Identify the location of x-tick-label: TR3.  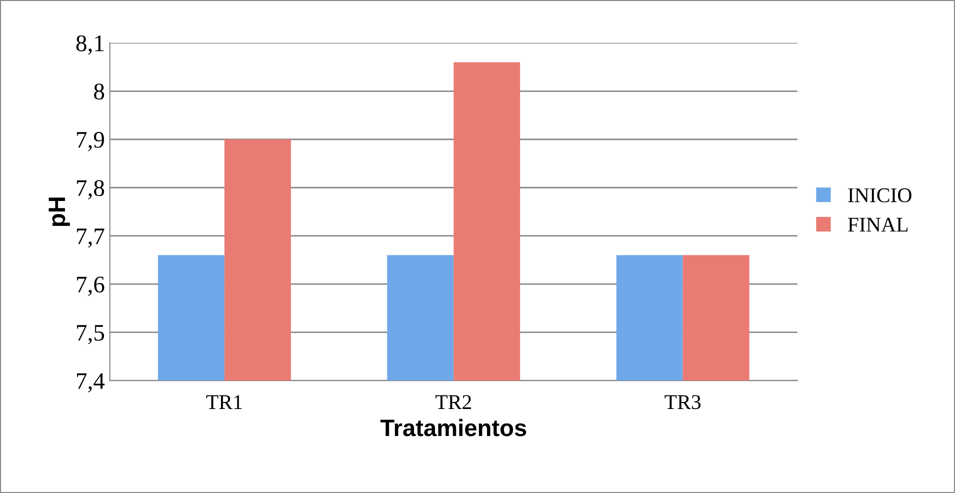
(682, 402).